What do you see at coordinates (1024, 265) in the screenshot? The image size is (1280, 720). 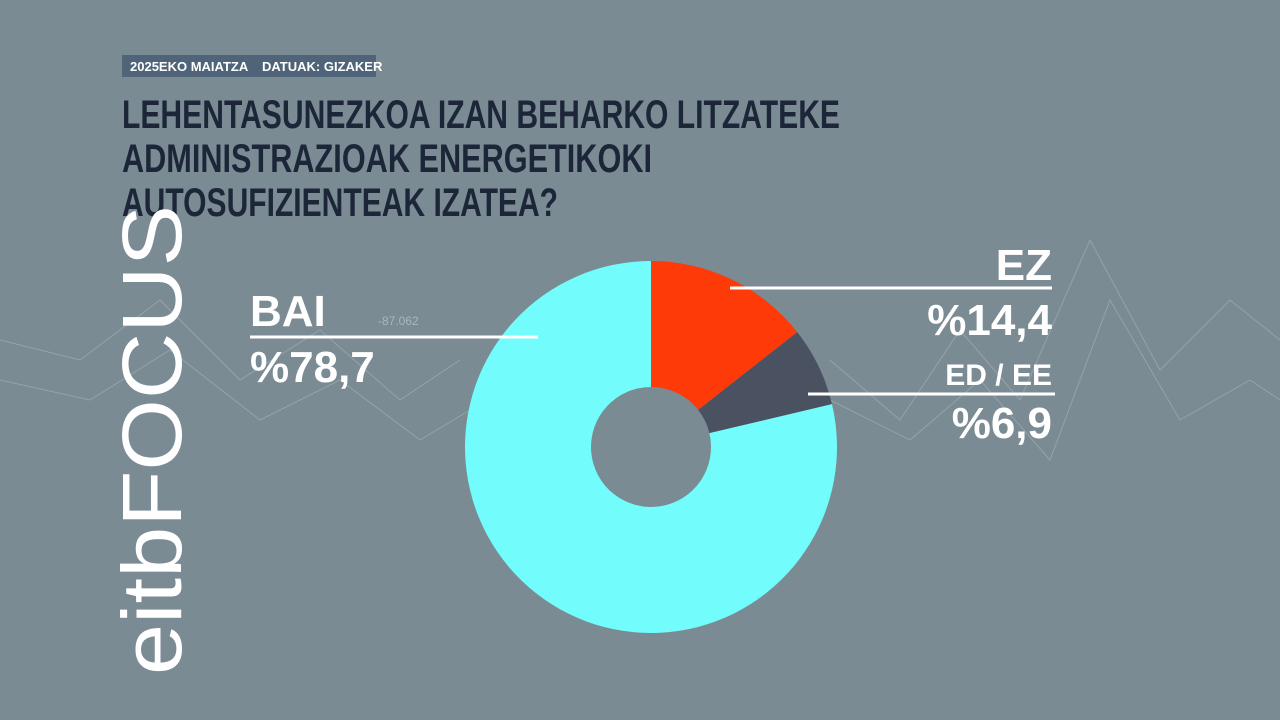 I see `category-label: EZ` at bounding box center [1024, 265].